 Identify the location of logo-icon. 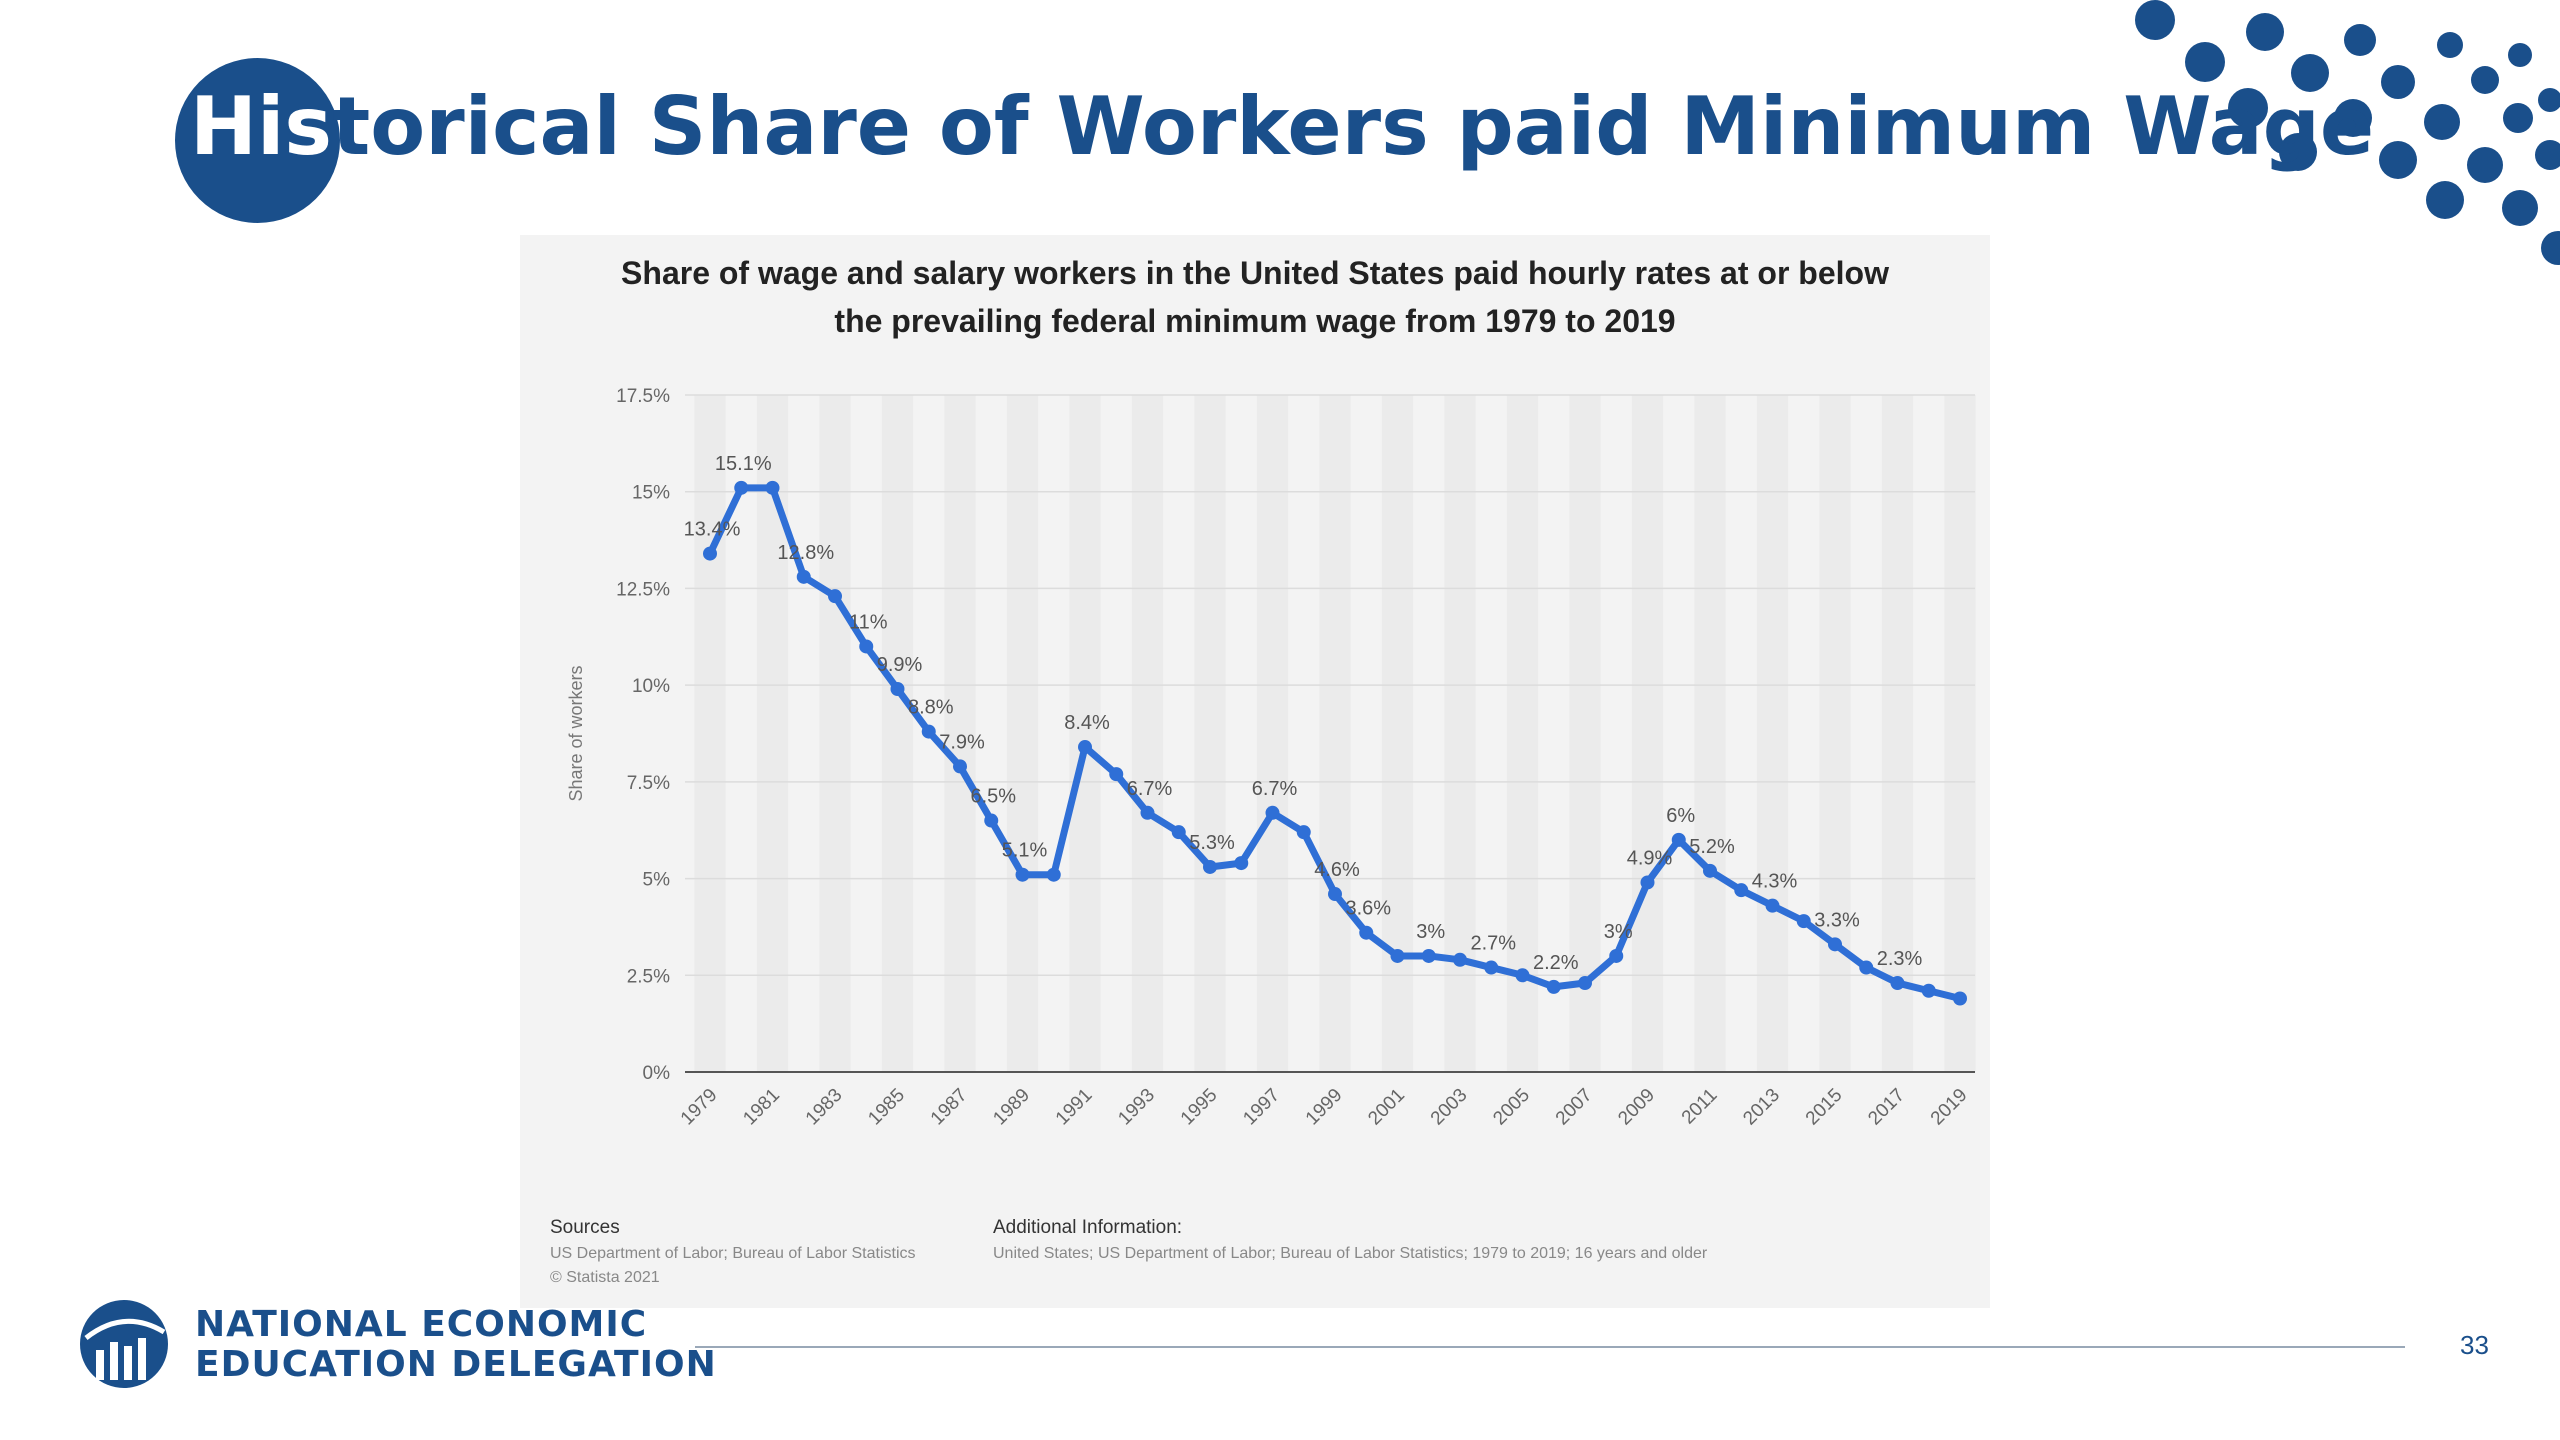
(124, 1344).